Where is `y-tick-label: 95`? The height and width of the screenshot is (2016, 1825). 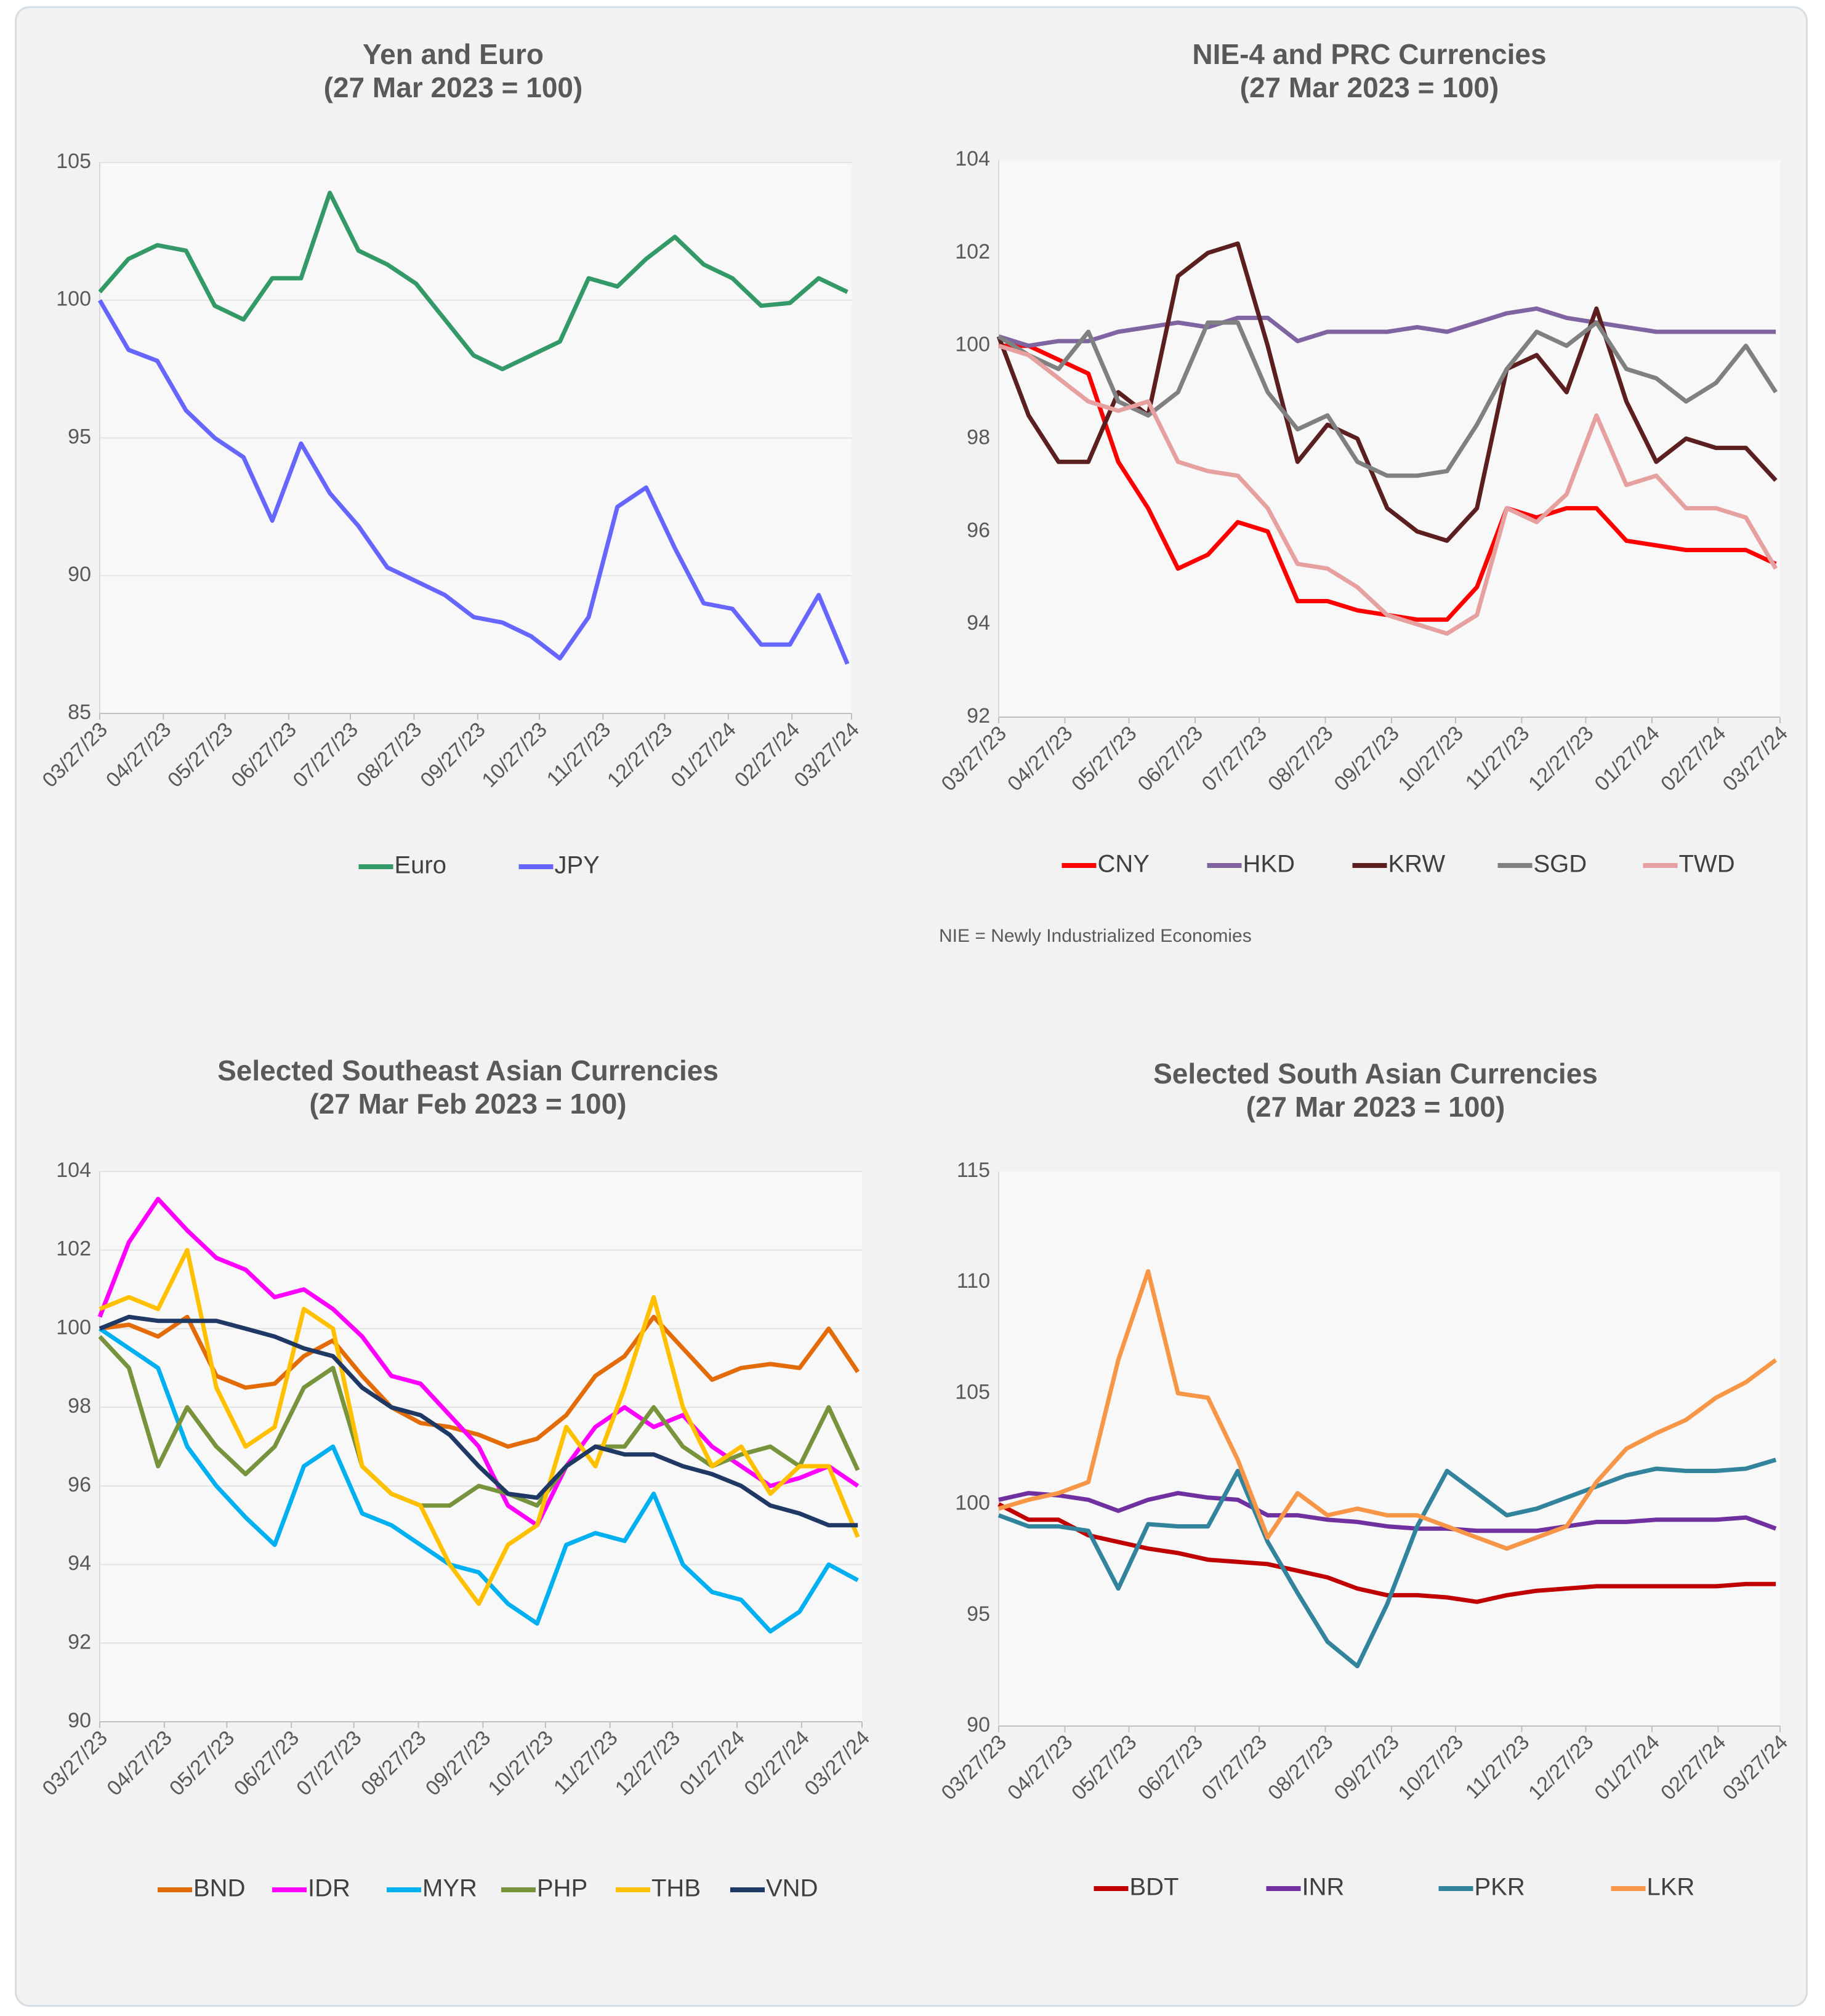
y-tick-label: 95 is located at coordinates (978, 1614).